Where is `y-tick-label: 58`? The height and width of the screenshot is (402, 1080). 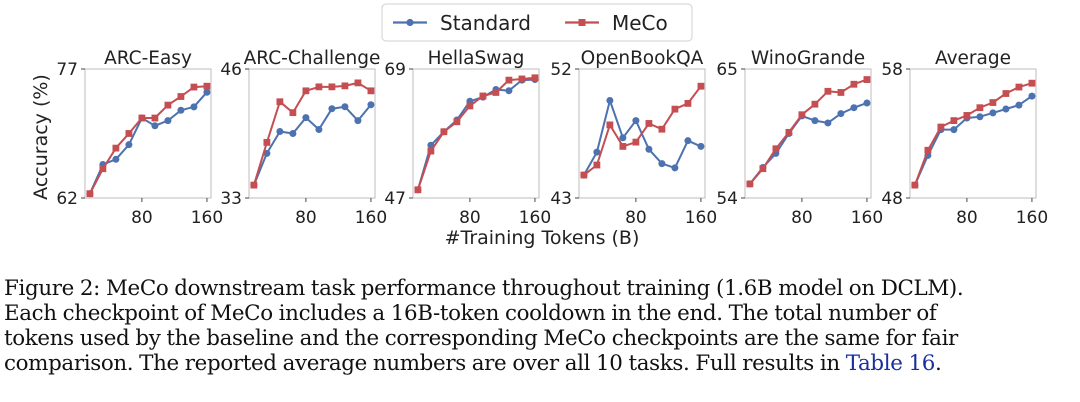 y-tick-label: 58 is located at coordinates (892, 70).